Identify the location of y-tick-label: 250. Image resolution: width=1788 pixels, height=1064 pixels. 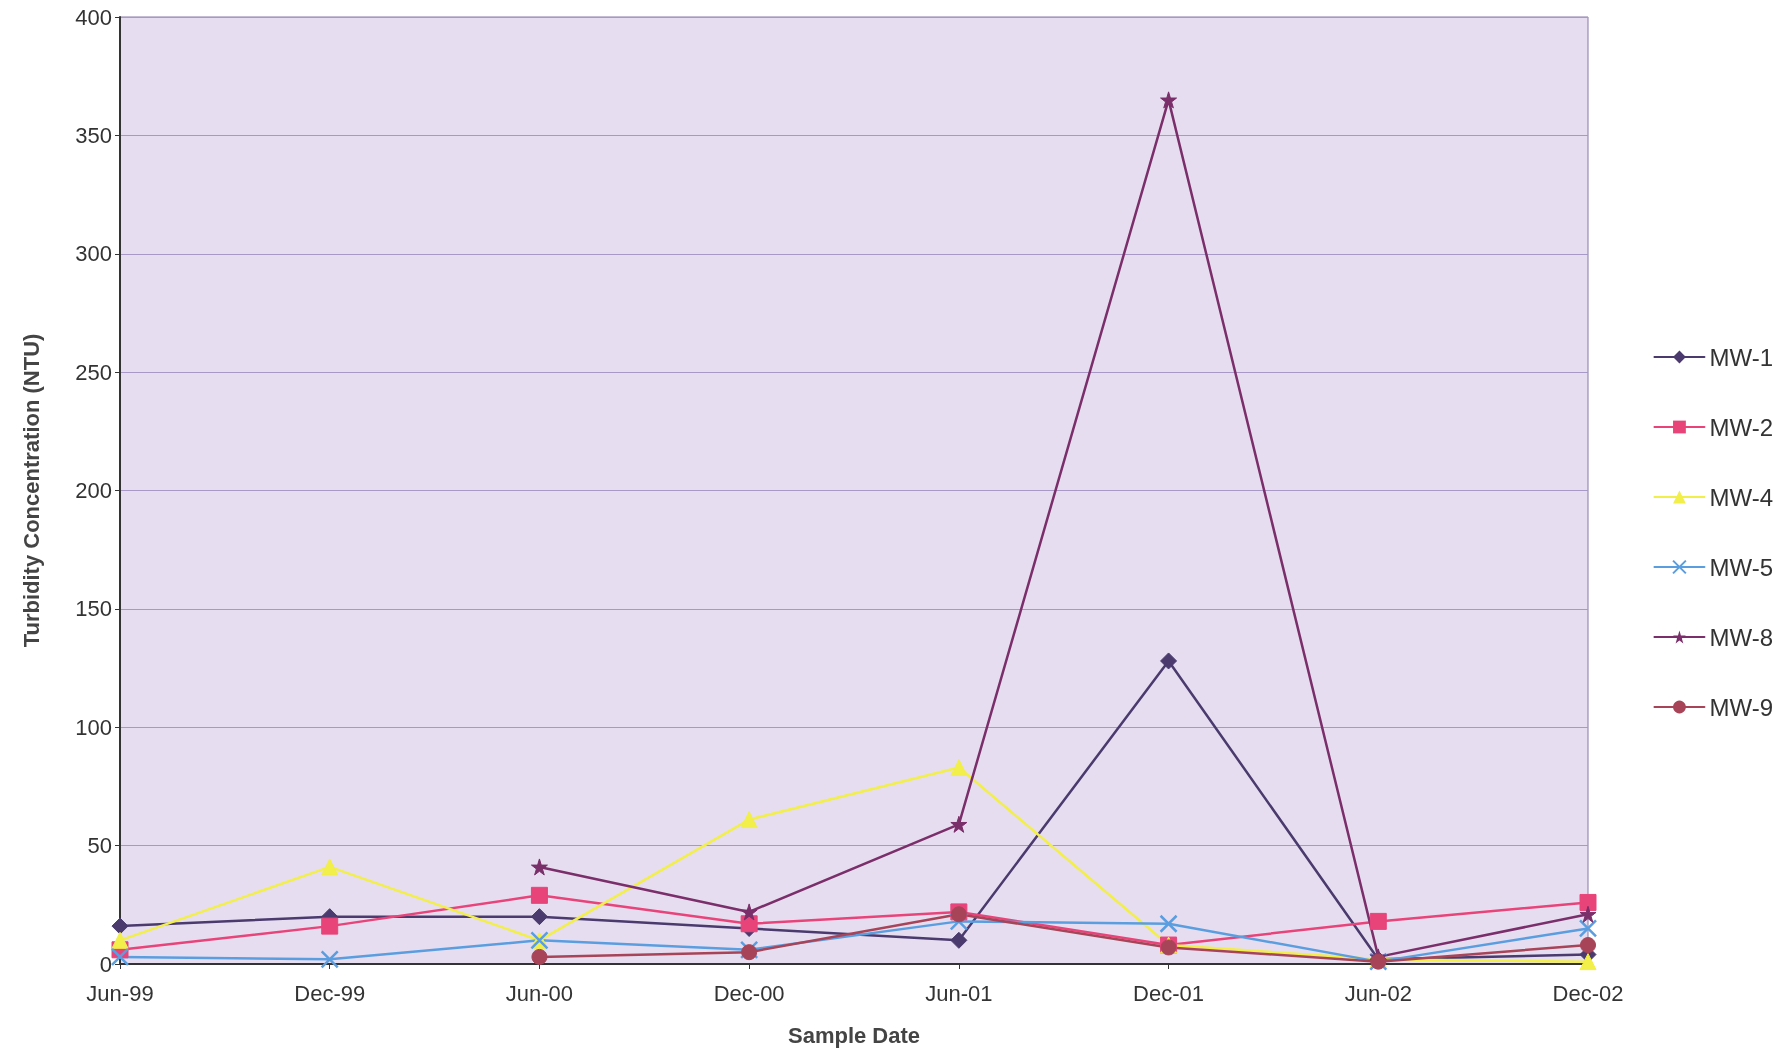
(93, 372).